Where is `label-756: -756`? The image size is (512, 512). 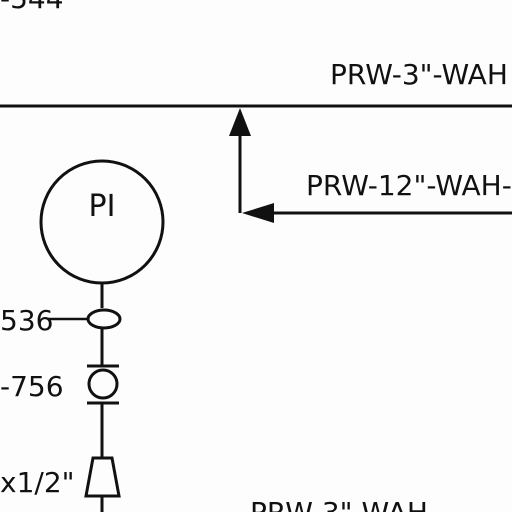
label-756: -756 is located at coordinates (32, 386).